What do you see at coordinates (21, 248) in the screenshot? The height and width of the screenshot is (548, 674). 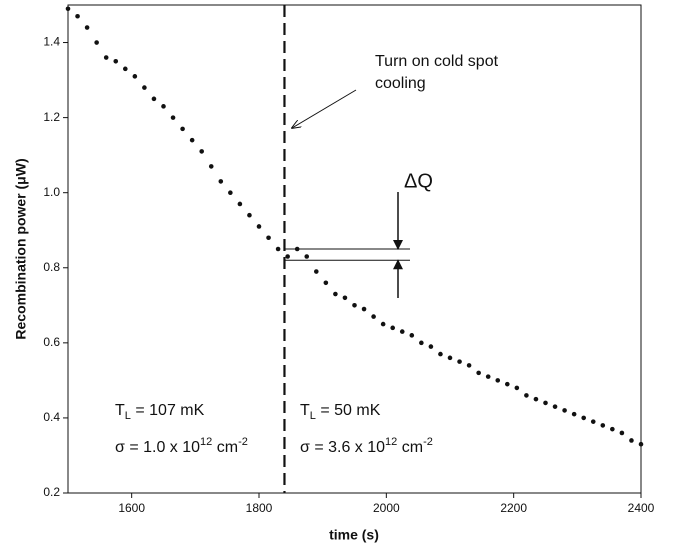 I see `y-axis-label: Recombination power (μW)` at bounding box center [21, 248].